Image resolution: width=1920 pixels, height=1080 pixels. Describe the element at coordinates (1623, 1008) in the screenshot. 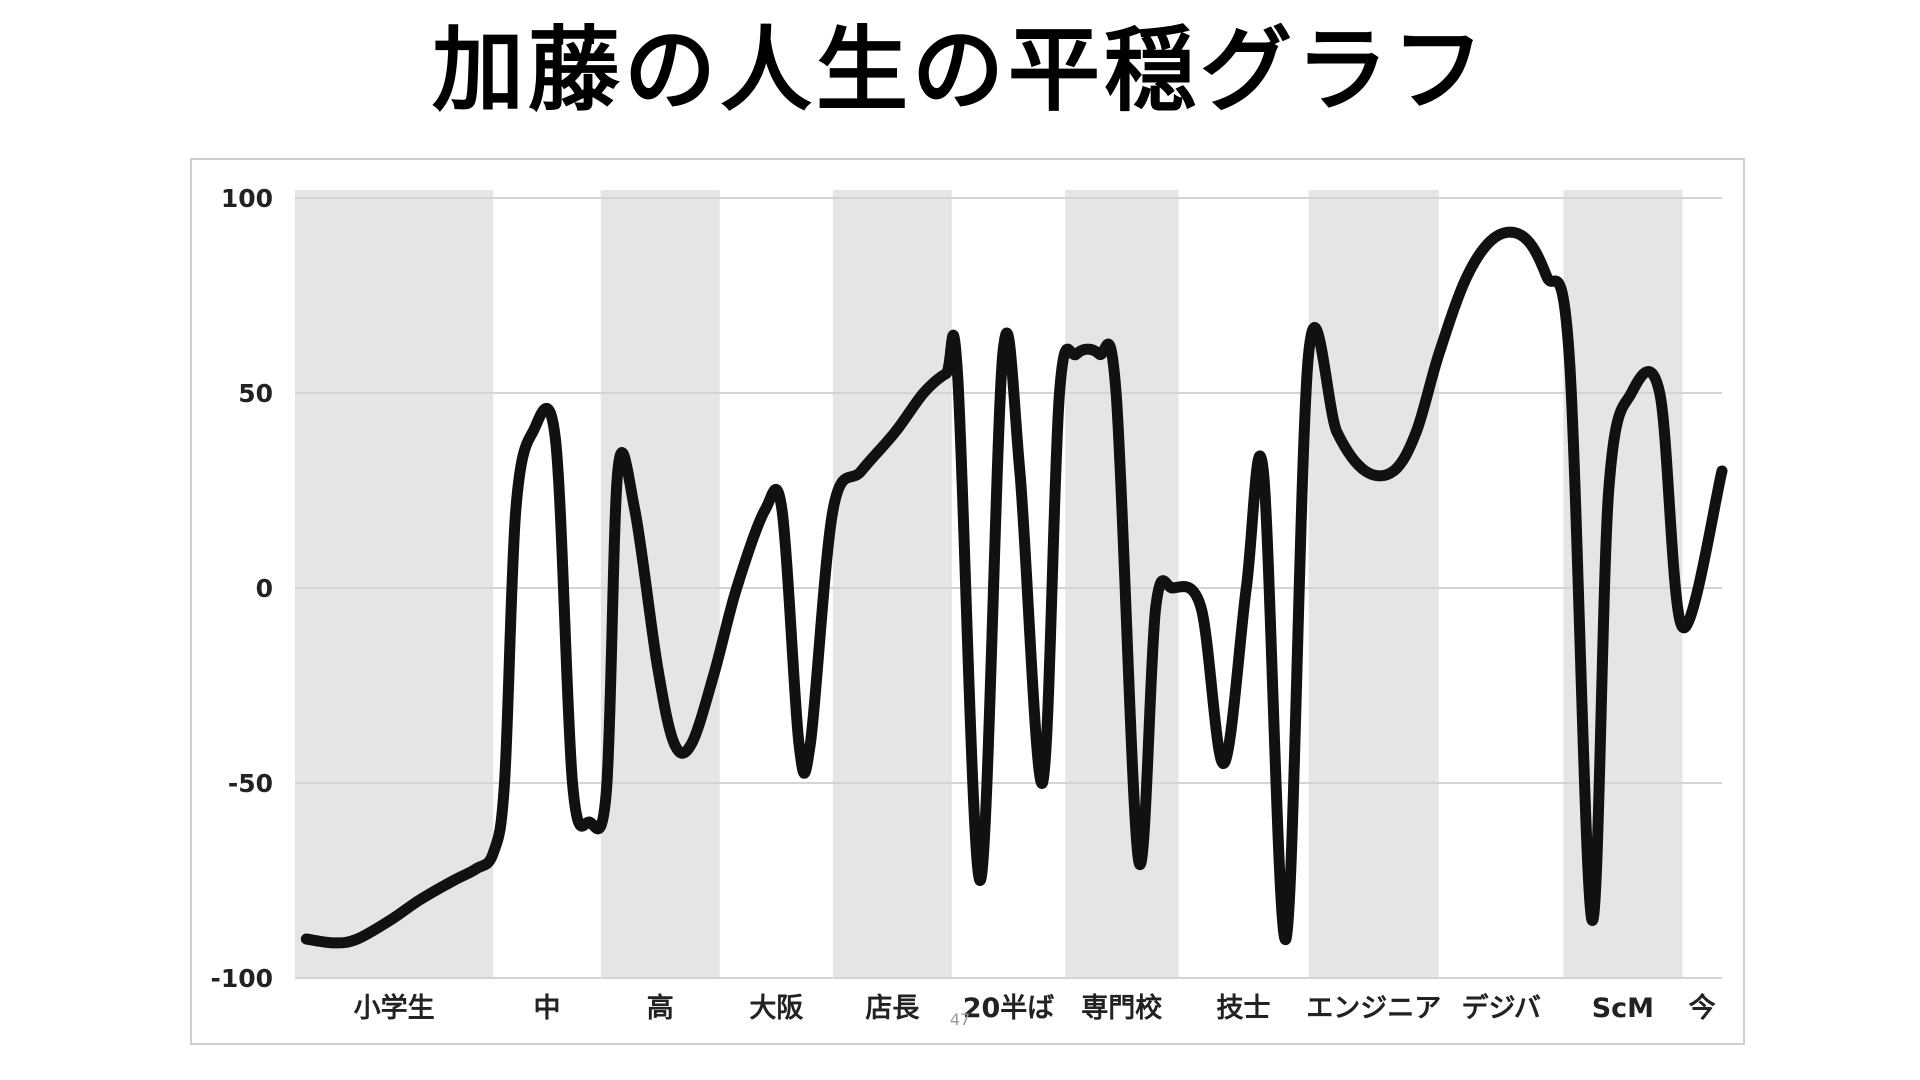

I see `x-tick-label: ScM` at that location.